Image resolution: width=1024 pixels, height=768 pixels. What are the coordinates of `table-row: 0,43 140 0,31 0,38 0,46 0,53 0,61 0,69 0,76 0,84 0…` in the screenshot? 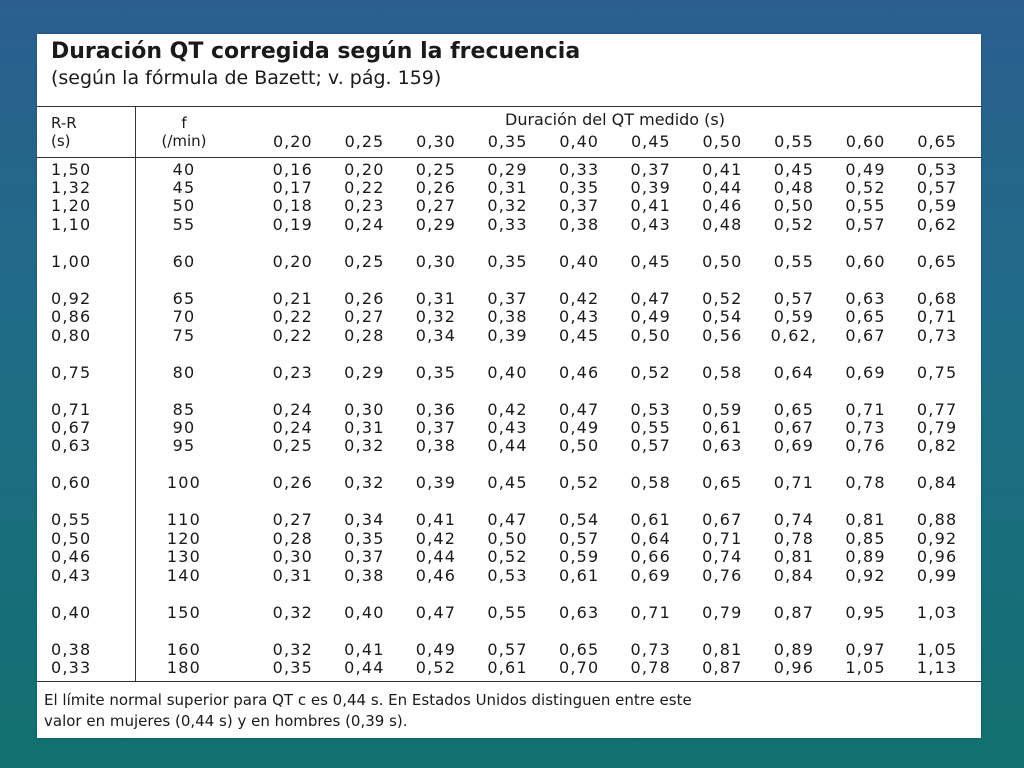 It's located at (509, 575).